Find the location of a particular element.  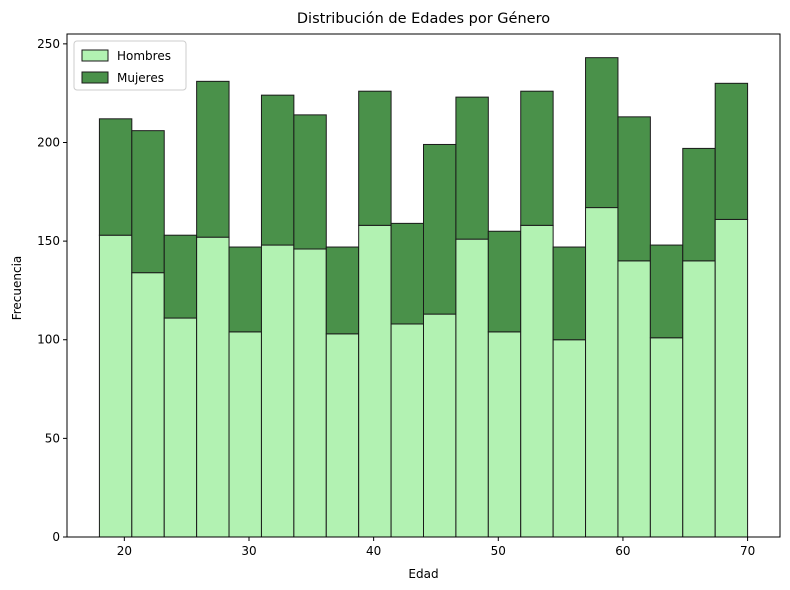

x-axis-label: Edad is located at coordinates (423, 574).